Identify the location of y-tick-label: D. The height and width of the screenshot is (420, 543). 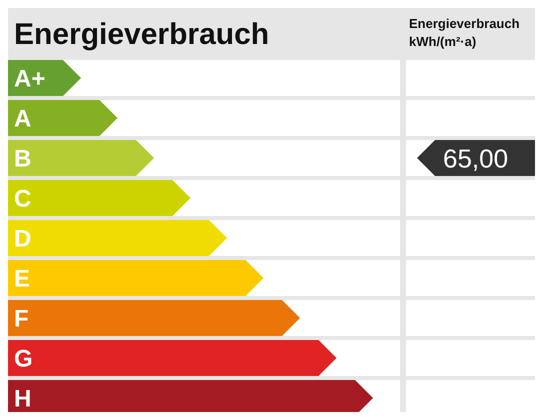
(23, 239).